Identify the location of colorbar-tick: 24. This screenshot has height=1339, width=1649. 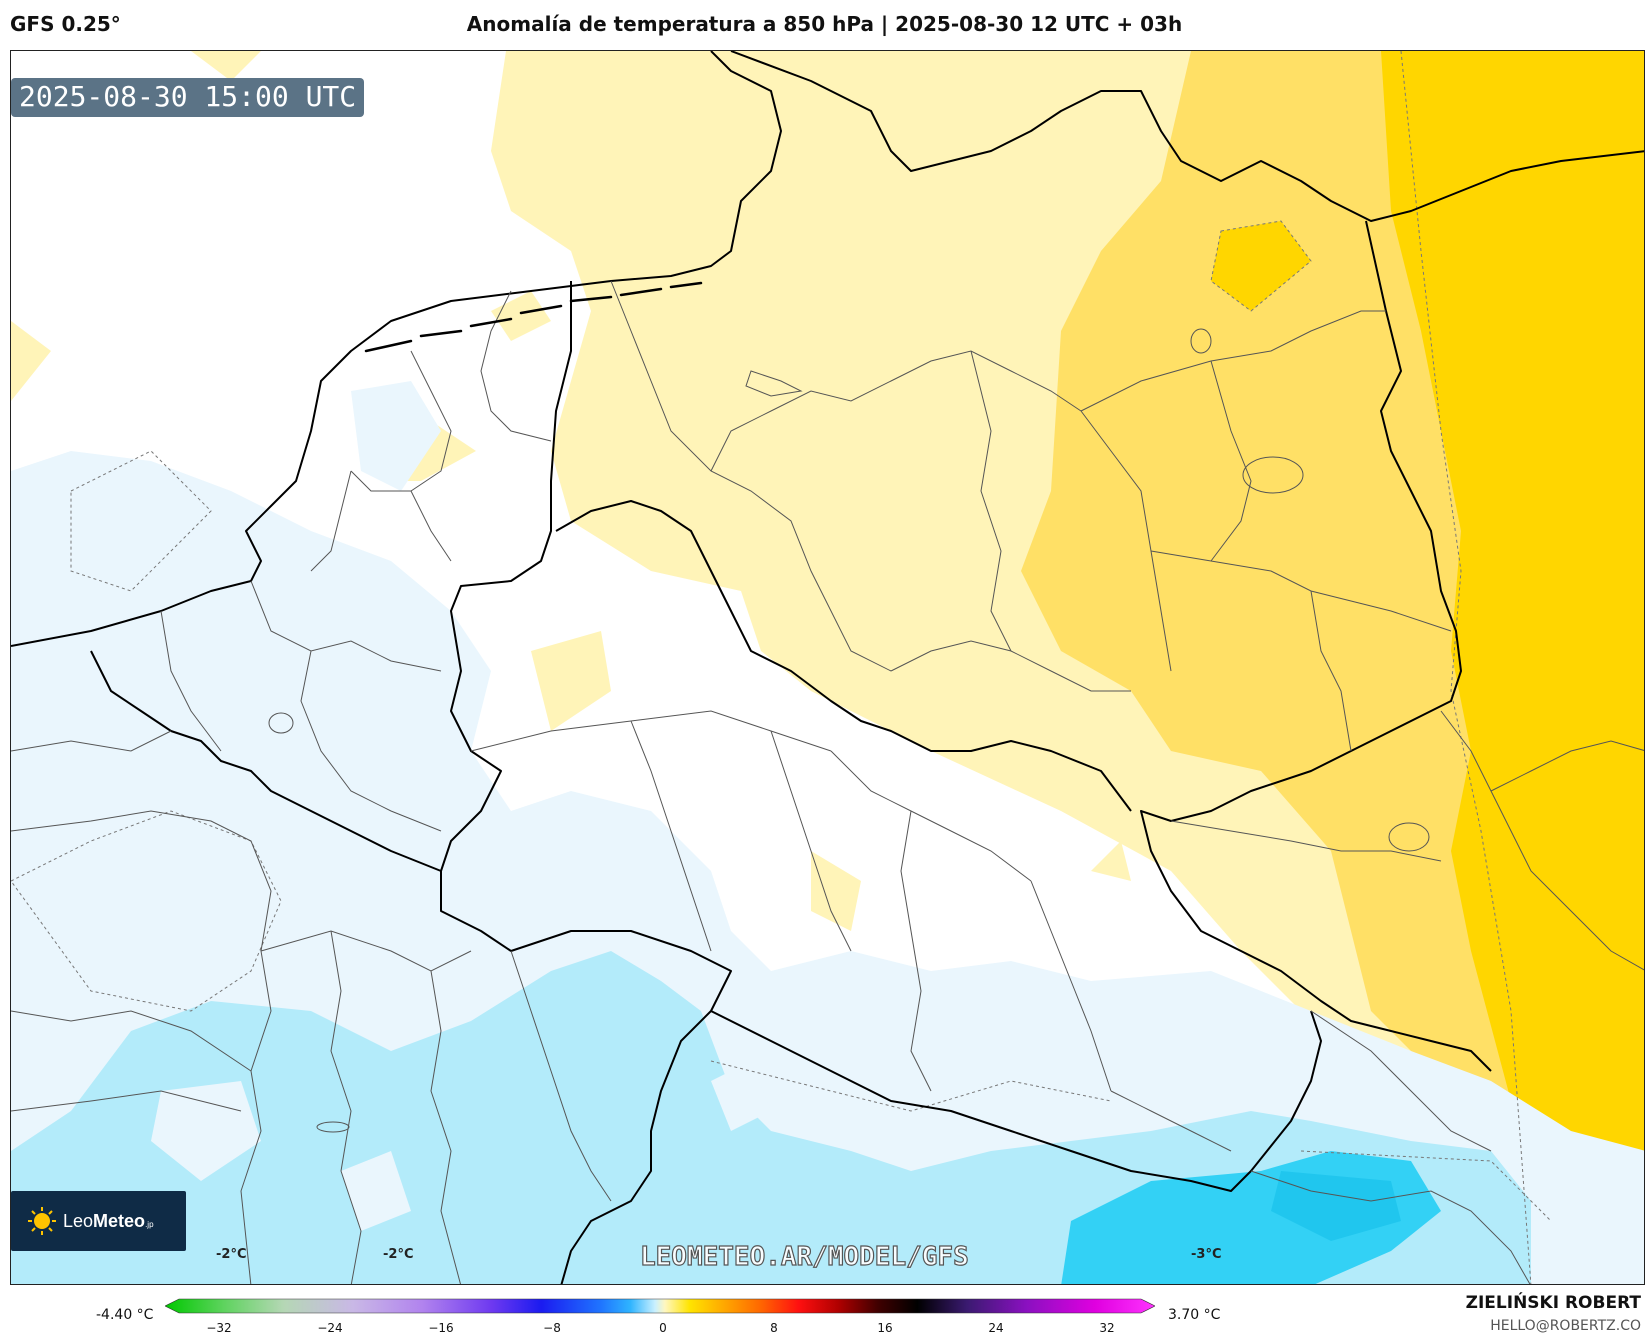
(996, 1328).